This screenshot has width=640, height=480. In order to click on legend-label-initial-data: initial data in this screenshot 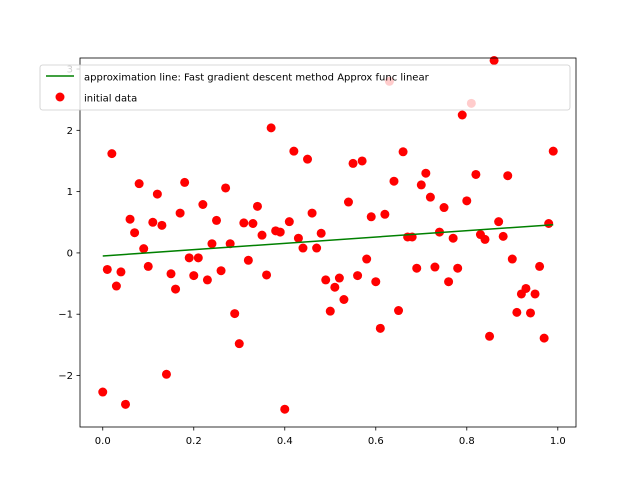, I will do `click(110, 99)`.